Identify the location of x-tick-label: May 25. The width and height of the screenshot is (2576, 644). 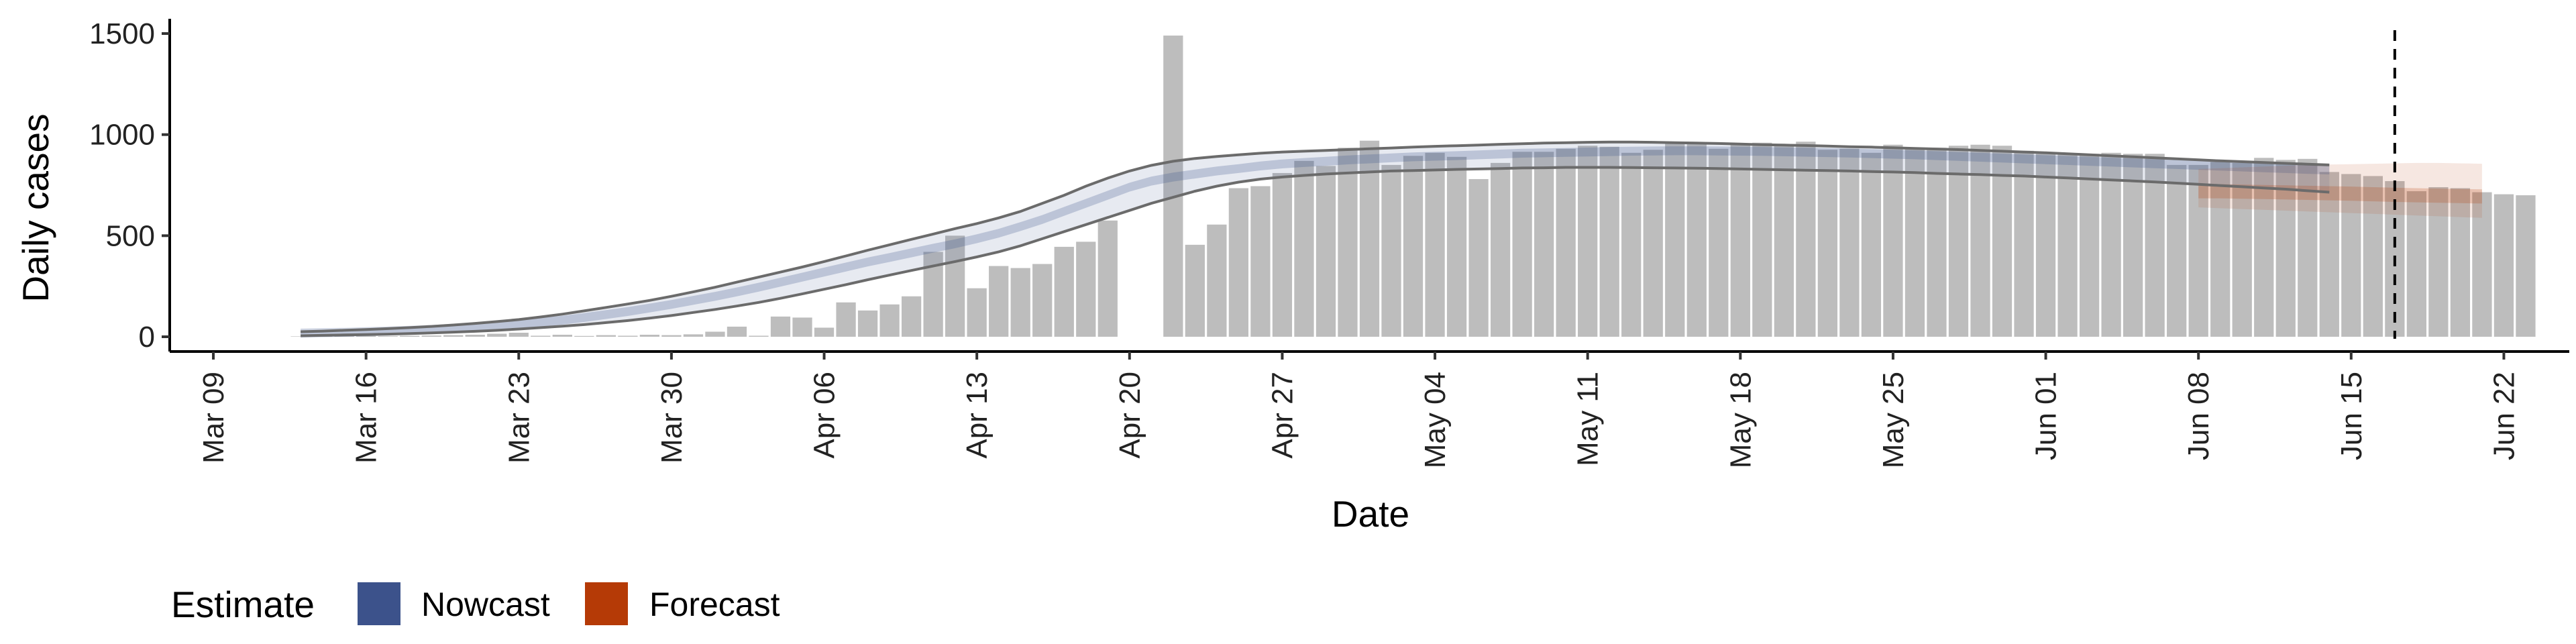
(1893, 420).